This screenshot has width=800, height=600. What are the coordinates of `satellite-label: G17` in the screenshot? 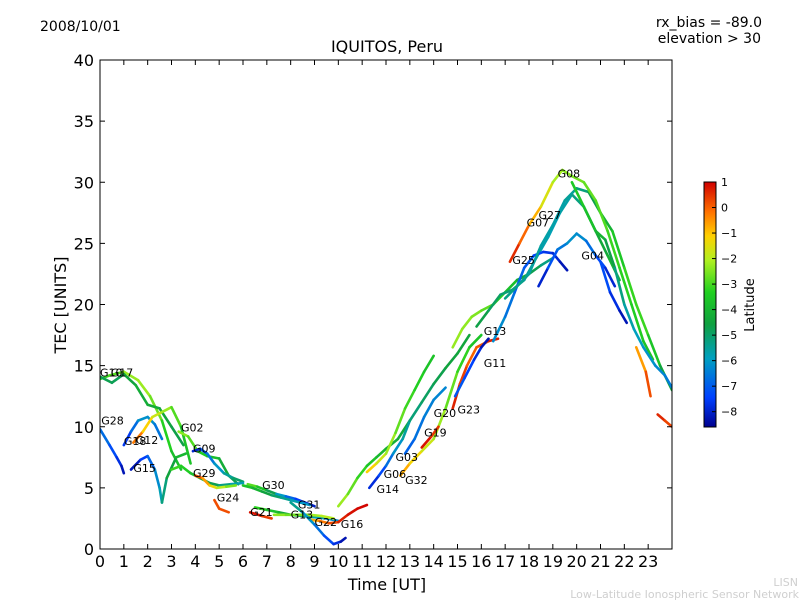 It's located at (122, 373).